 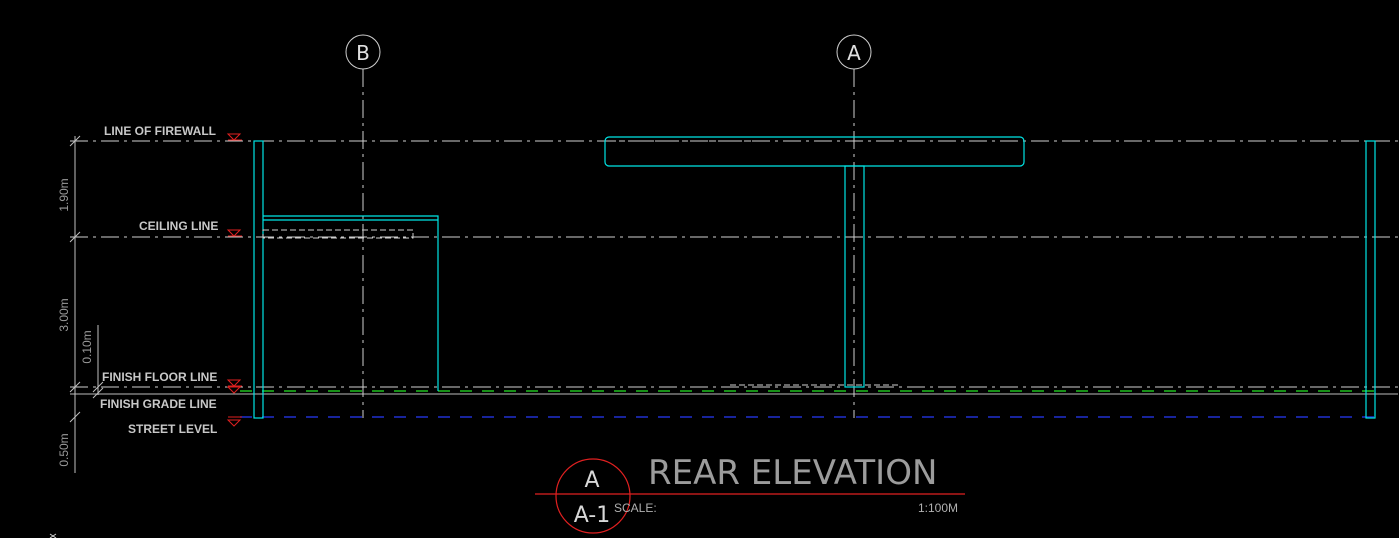 I want to click on grid-b: B, so click(x=363, y=226).